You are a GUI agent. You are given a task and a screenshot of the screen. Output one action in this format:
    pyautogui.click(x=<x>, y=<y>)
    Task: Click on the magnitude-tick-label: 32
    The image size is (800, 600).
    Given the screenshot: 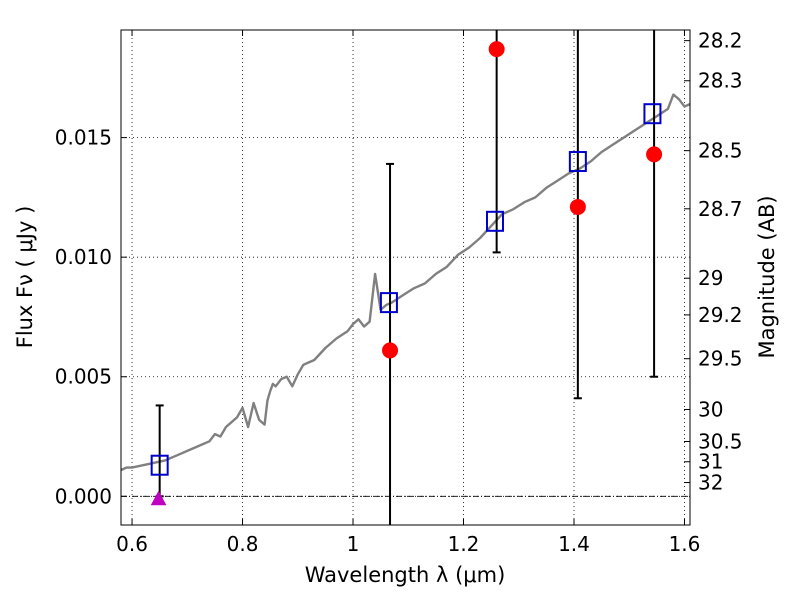 What is the action you would take?
    pyautogui.click(x=710, y=483)
    